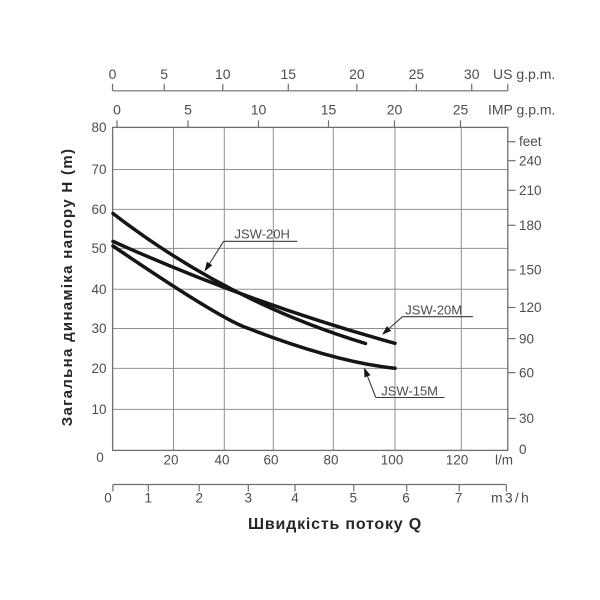 This screenshot has width=600, height=600. Describe the element at coordinates (504, 460) in the screenshot. I see `svg-text: l/m` at that location.